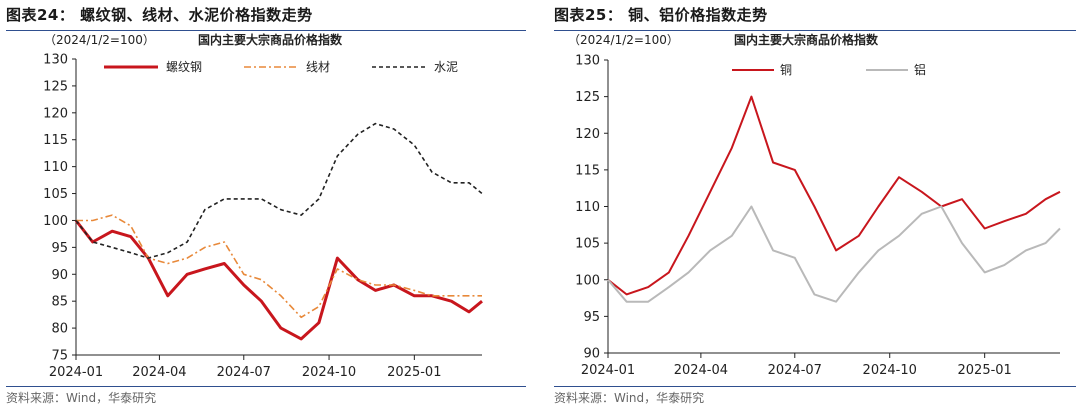 The width and height of the screenshot is (1080, 415). Describe the element at coordinates (415, 67) in the screenshot. I see `legend-item: 水泥` at that location.